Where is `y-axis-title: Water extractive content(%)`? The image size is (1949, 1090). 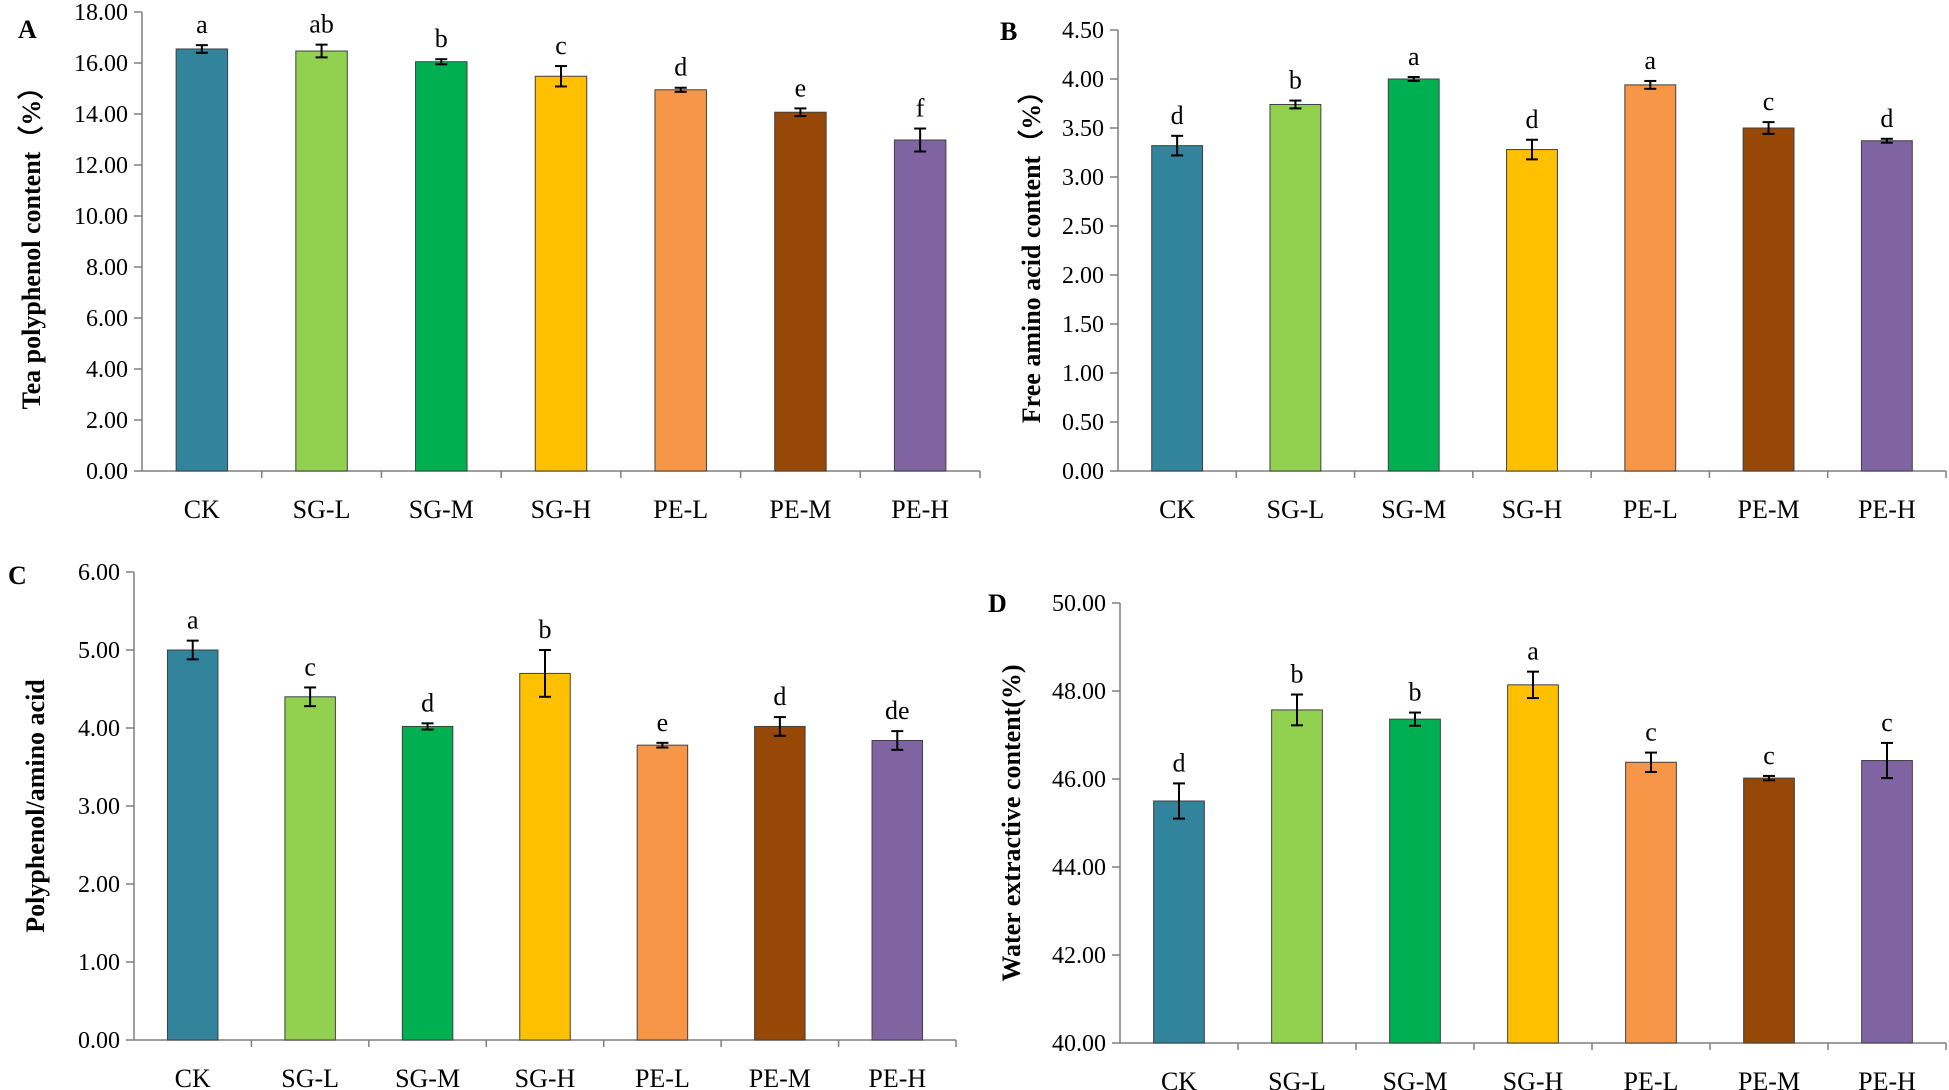 y-axis-title: Water extractive content(%) is located at coordinates (1011, 822).